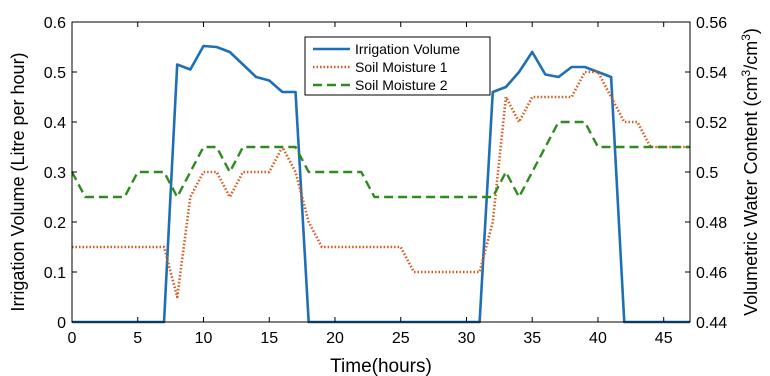 The image size is (770, 376). I want to click on y-right-tick-label: 0.5, so click(707, 173).